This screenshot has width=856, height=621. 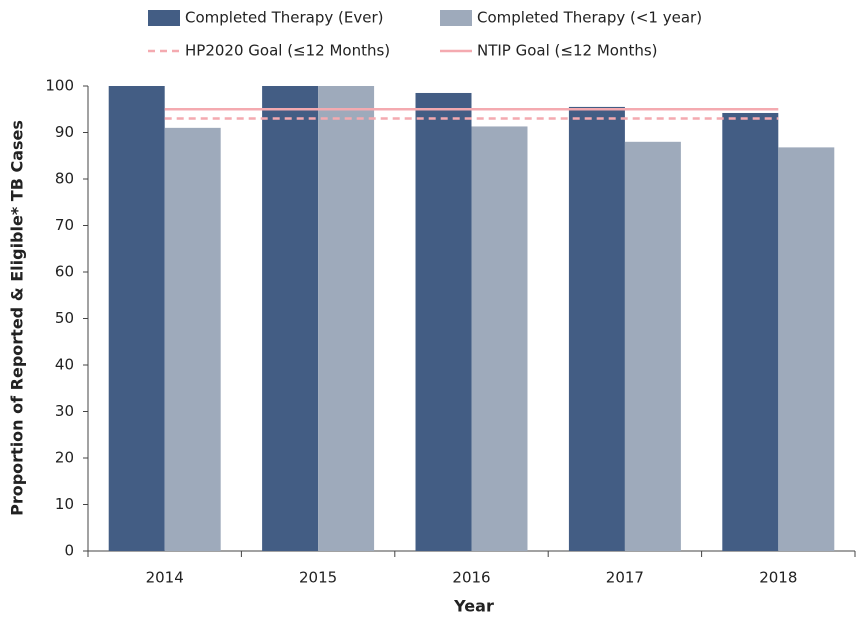 I want to click on x-tick-label: 2018, so click(x=778, y=578).